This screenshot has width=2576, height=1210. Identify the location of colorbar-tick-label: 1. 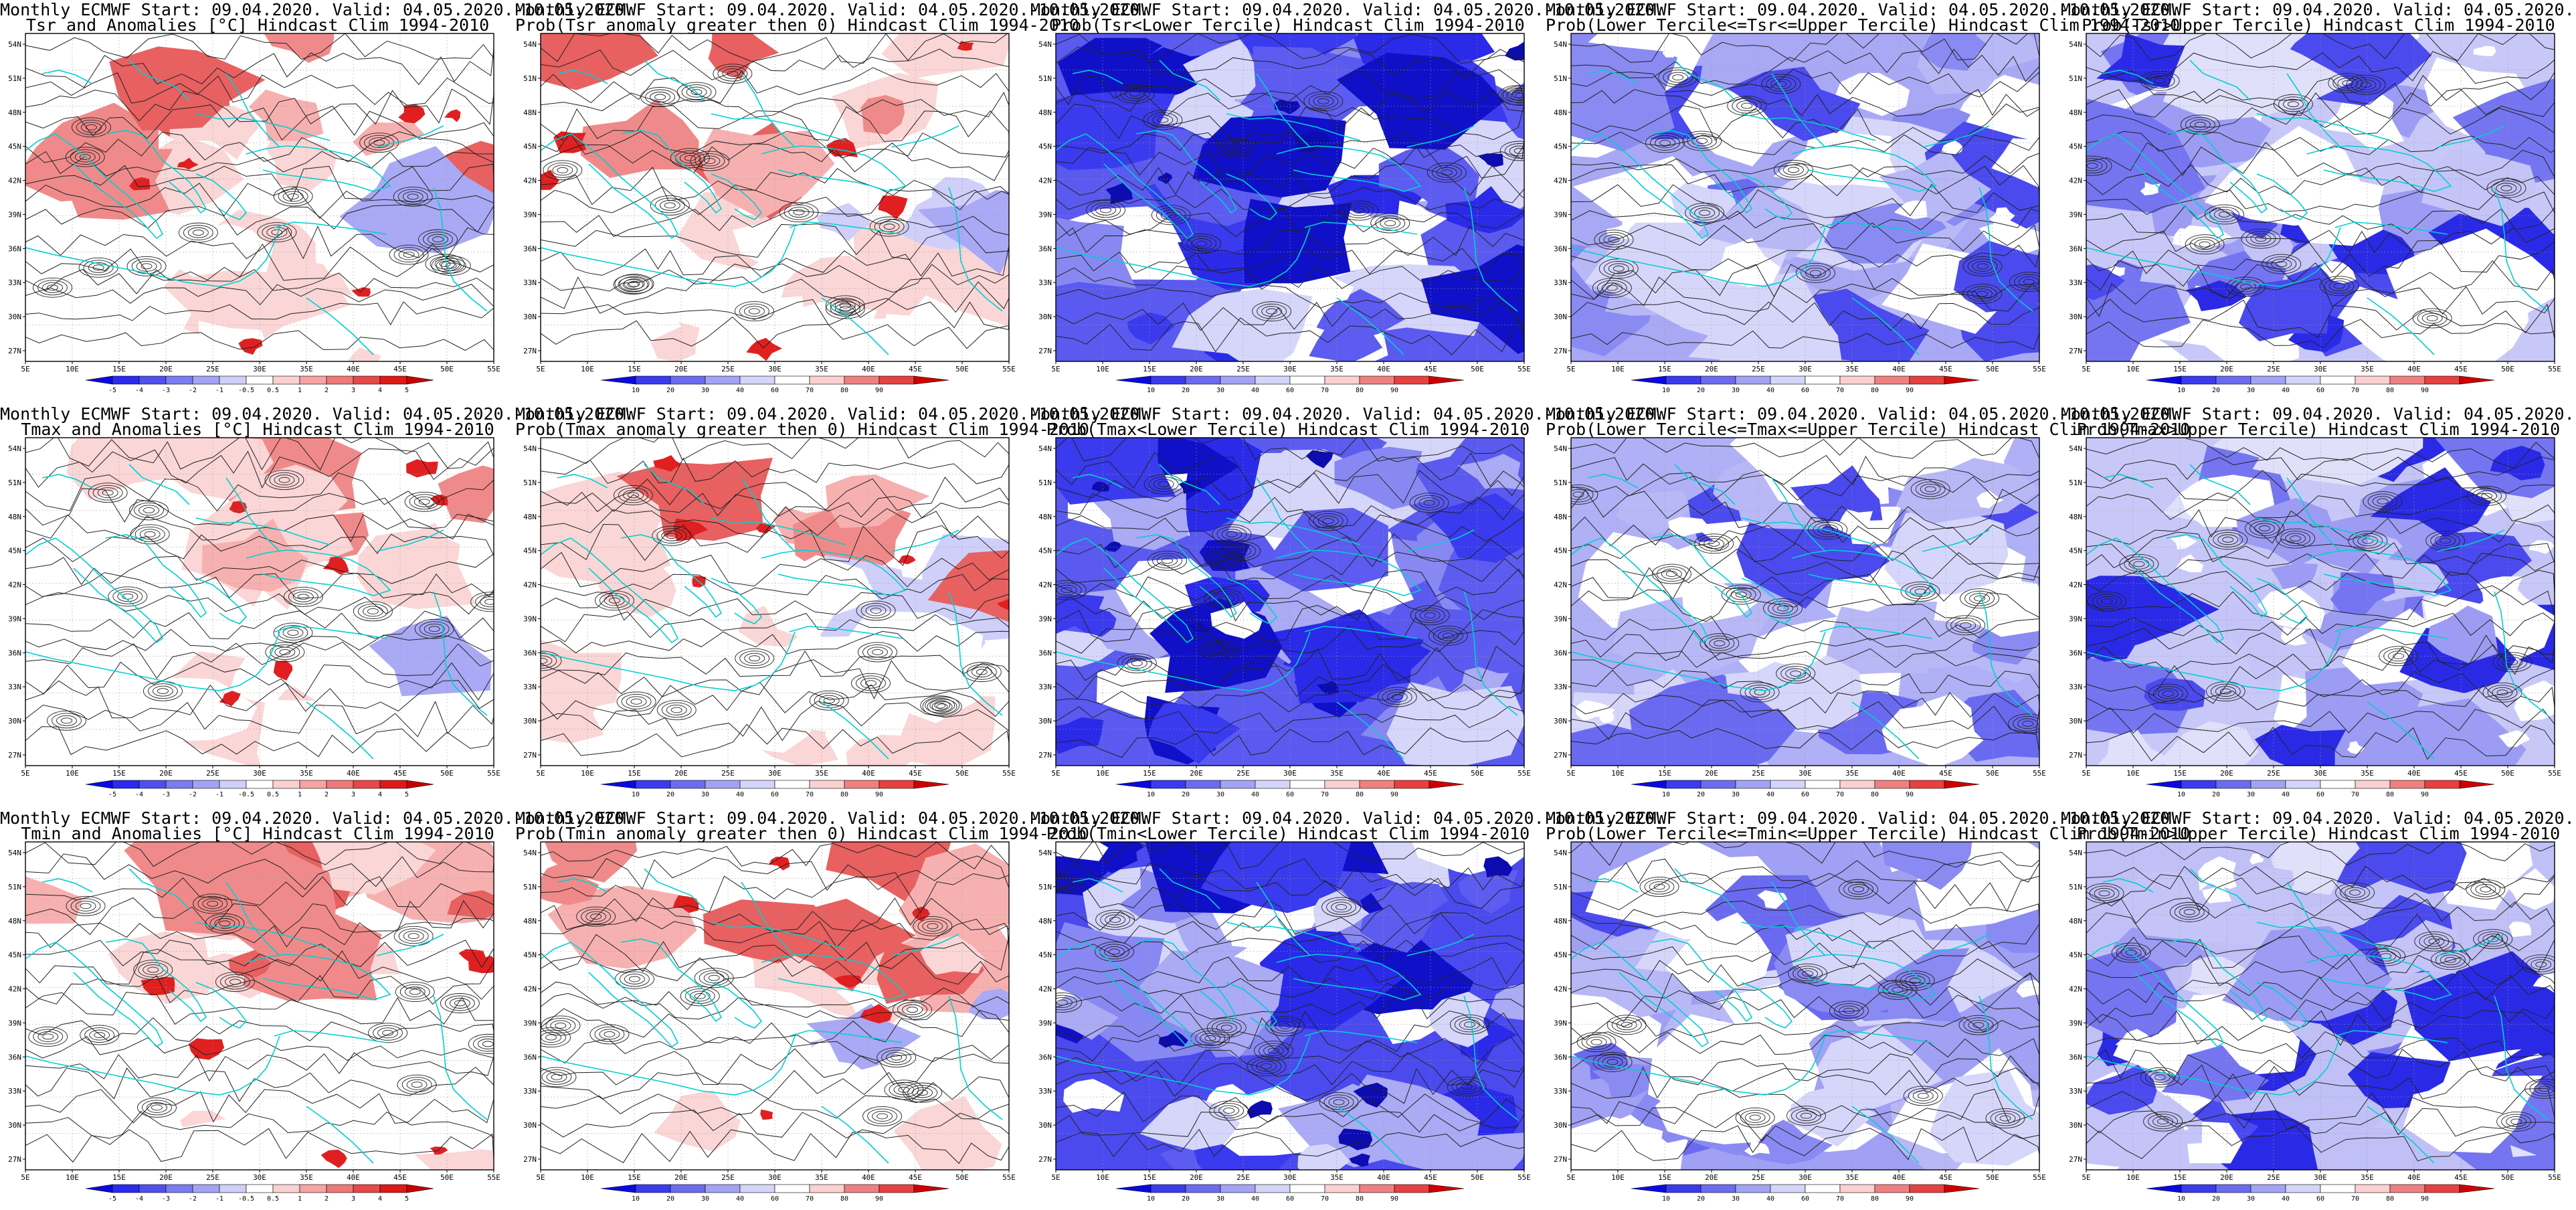
(300, 1199).